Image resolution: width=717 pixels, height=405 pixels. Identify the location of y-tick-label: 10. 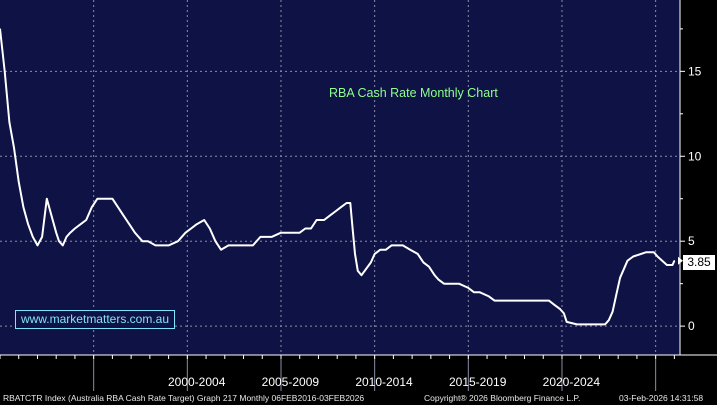
(695, 156).